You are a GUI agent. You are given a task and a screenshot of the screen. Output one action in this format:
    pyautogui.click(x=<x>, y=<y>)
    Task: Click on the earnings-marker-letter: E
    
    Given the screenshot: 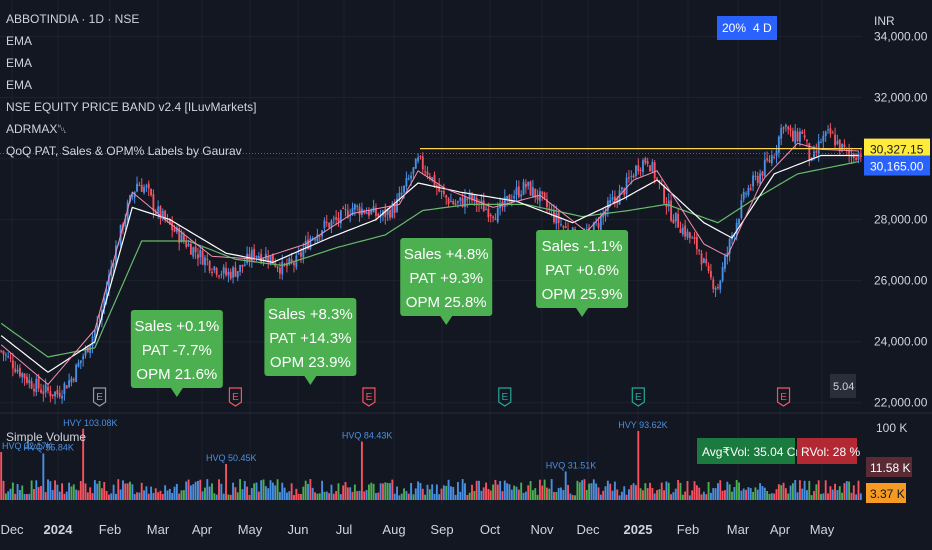 What is the action you would take?
    pyautogui.click(x=638, y=397)
    